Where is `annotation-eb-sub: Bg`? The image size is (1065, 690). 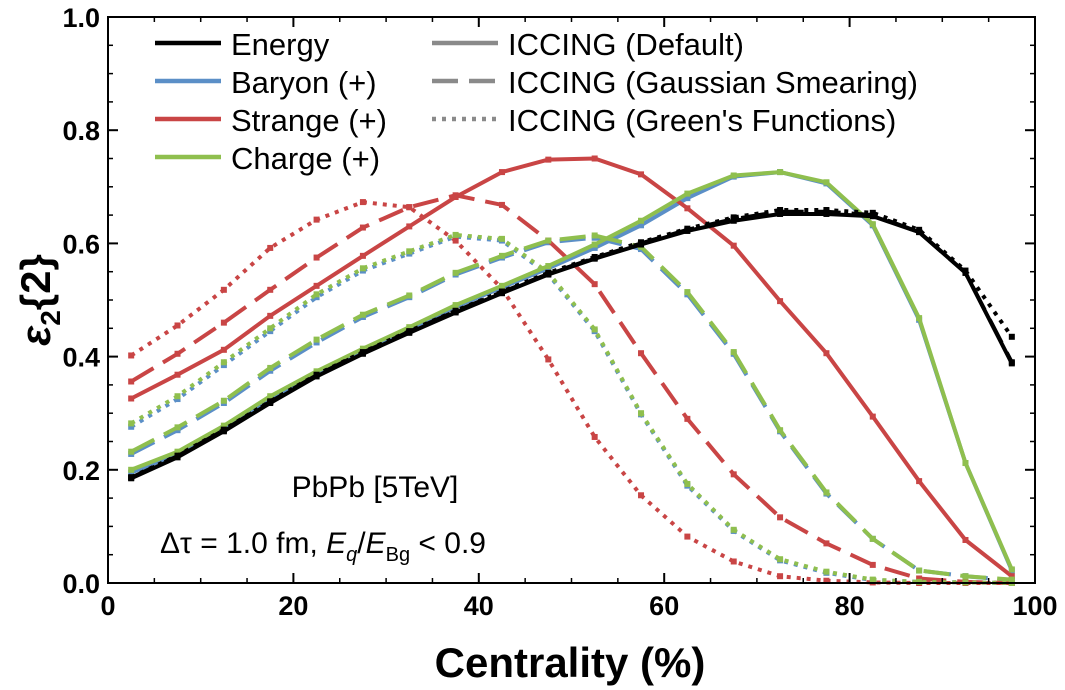 annotation-eb-sub: Bg is located at coordinates (398, 555).